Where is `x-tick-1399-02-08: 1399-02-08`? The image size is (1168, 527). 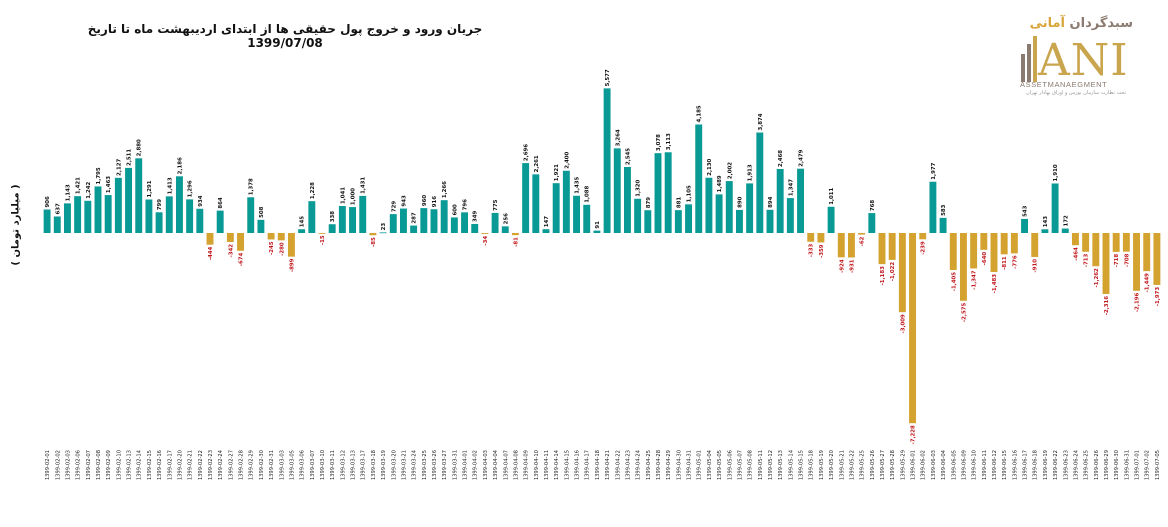 x-tick-1399-02-08: 1399-02-08 is located at coordinates (99, 465).